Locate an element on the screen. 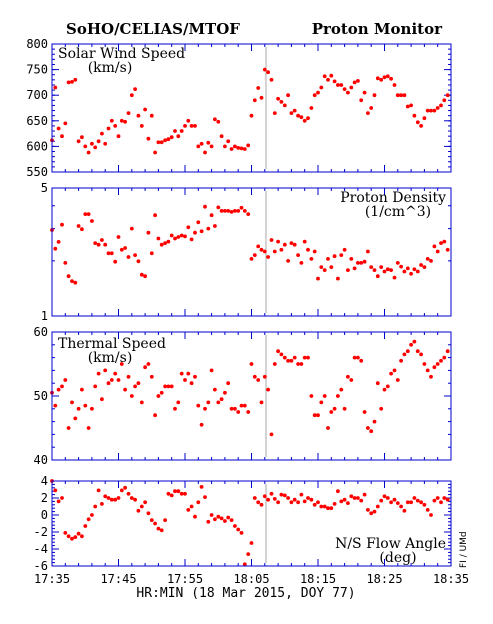 The height and width of the screenshot is (624, 493). x-tick-label: 17:45 is located at coordinates (118, 579).